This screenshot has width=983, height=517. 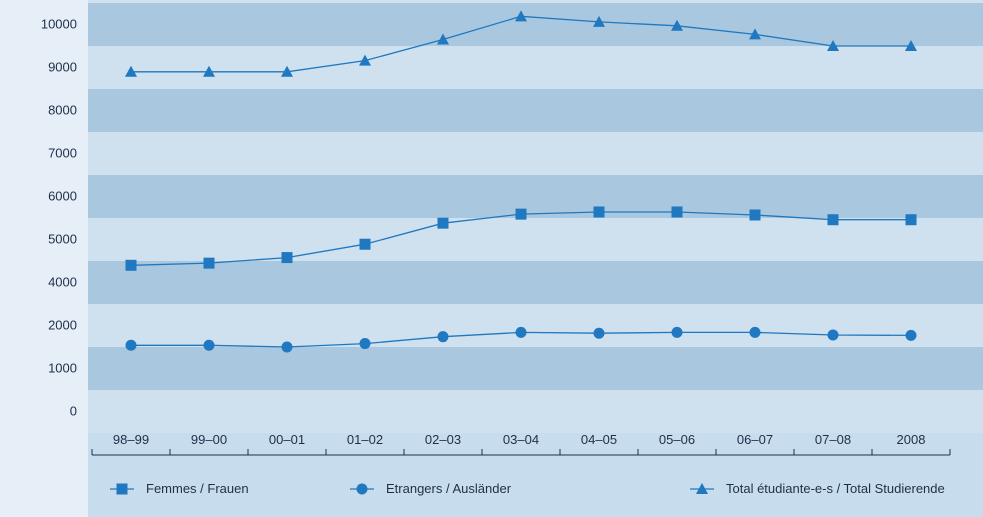 I want to click on x-tick-label: 00–01, so click(x=287, y=439).